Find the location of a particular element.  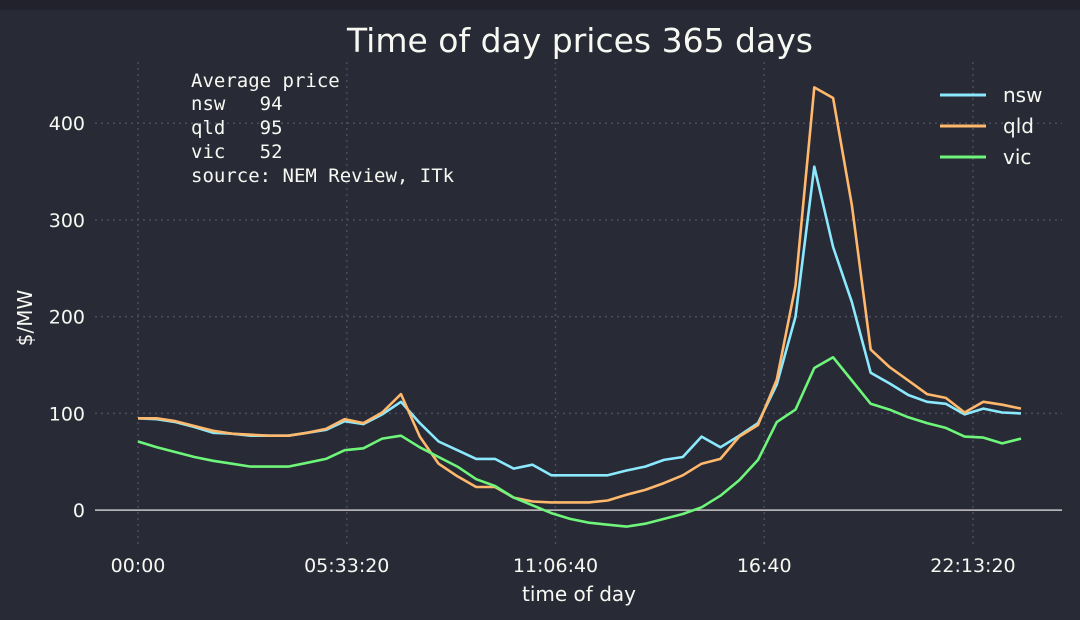

annotation-line: nsw 94 is located at coordinates (237, 104).